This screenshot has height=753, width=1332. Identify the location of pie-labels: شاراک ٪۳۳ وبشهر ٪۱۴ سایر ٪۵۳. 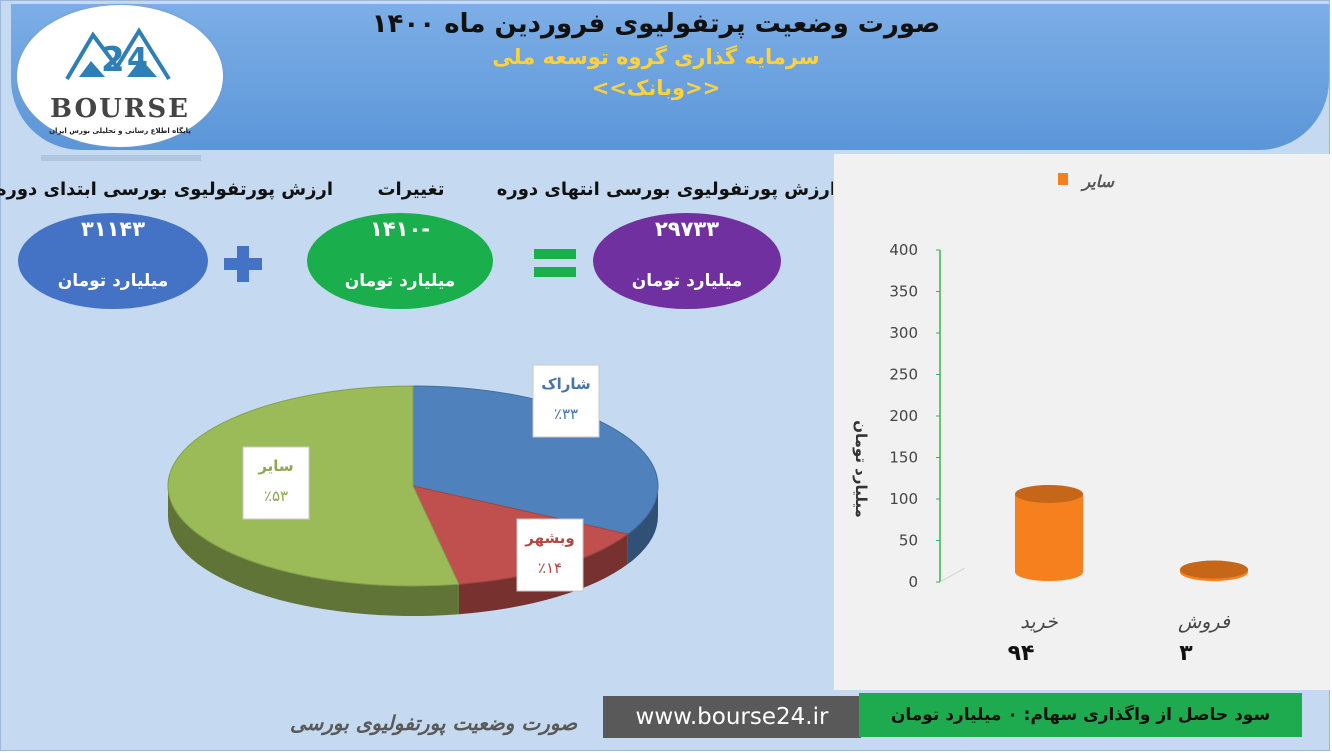
(421, 478).